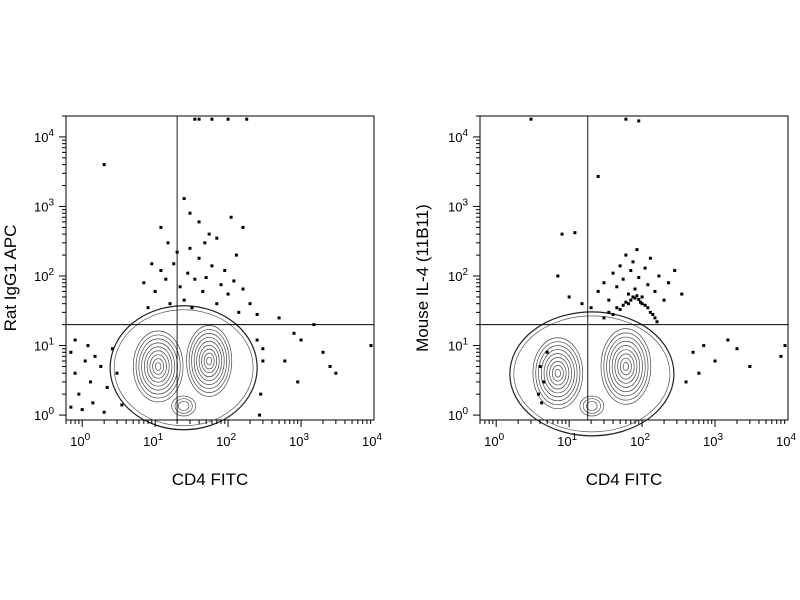  I want to click on x-tick-label: 10⁴, so click(786, 440).